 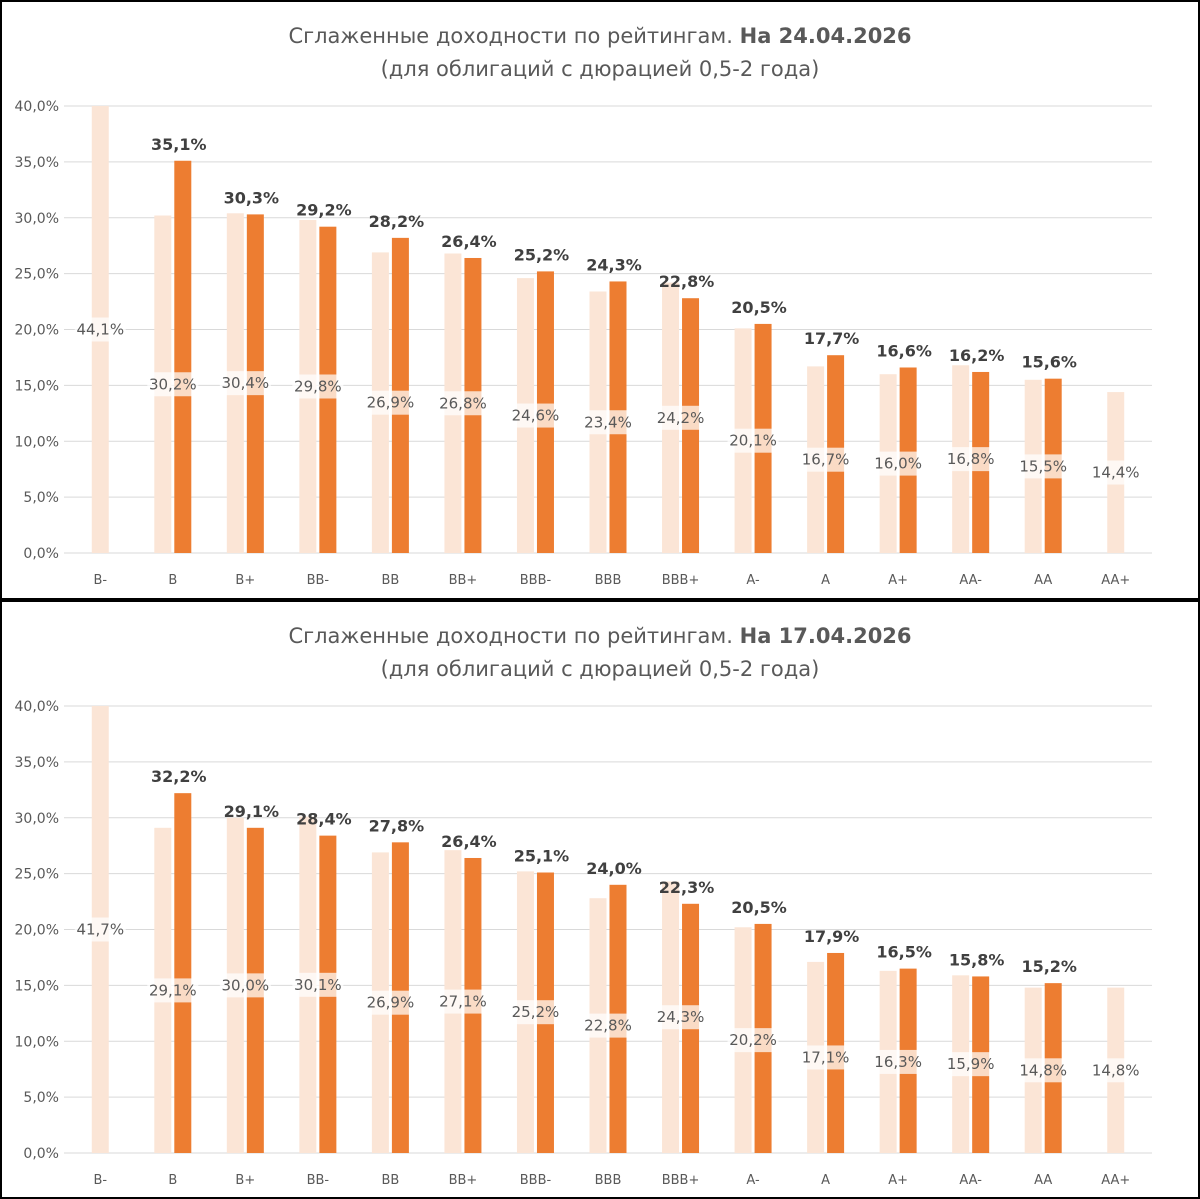 I want to click on previous-value-label: 24,3%, so click(x=681, y=1017).